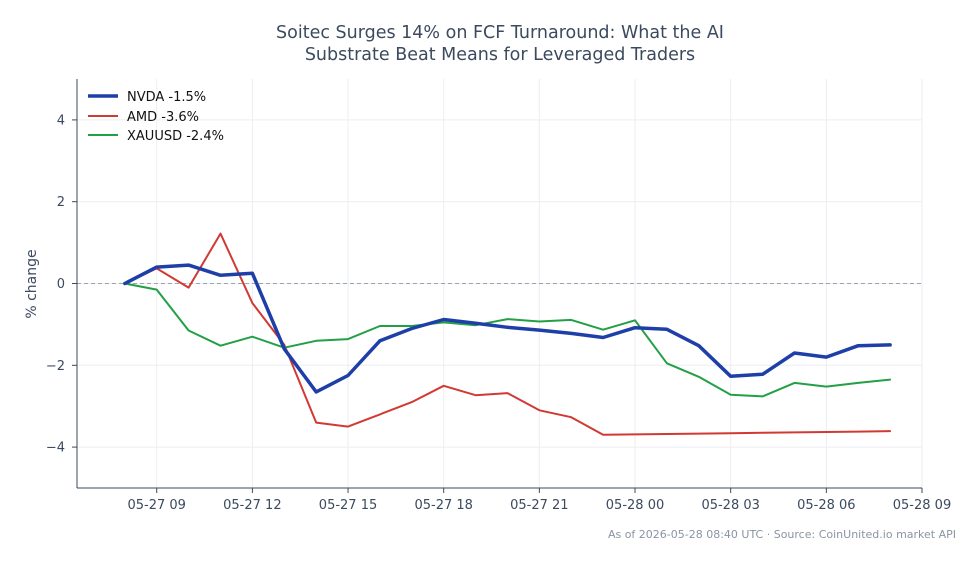  Describe the element at coordinates (175, 136) in the screenshot. I see `legend-label-xauusd: XAUUSD -2.4%` at that location.